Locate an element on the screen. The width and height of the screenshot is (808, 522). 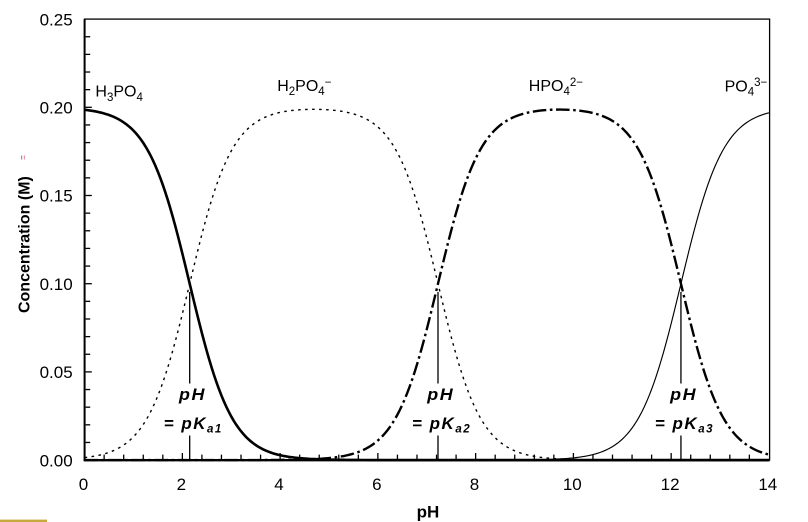
svg-text: 10 is located at coordinates (572, 484).